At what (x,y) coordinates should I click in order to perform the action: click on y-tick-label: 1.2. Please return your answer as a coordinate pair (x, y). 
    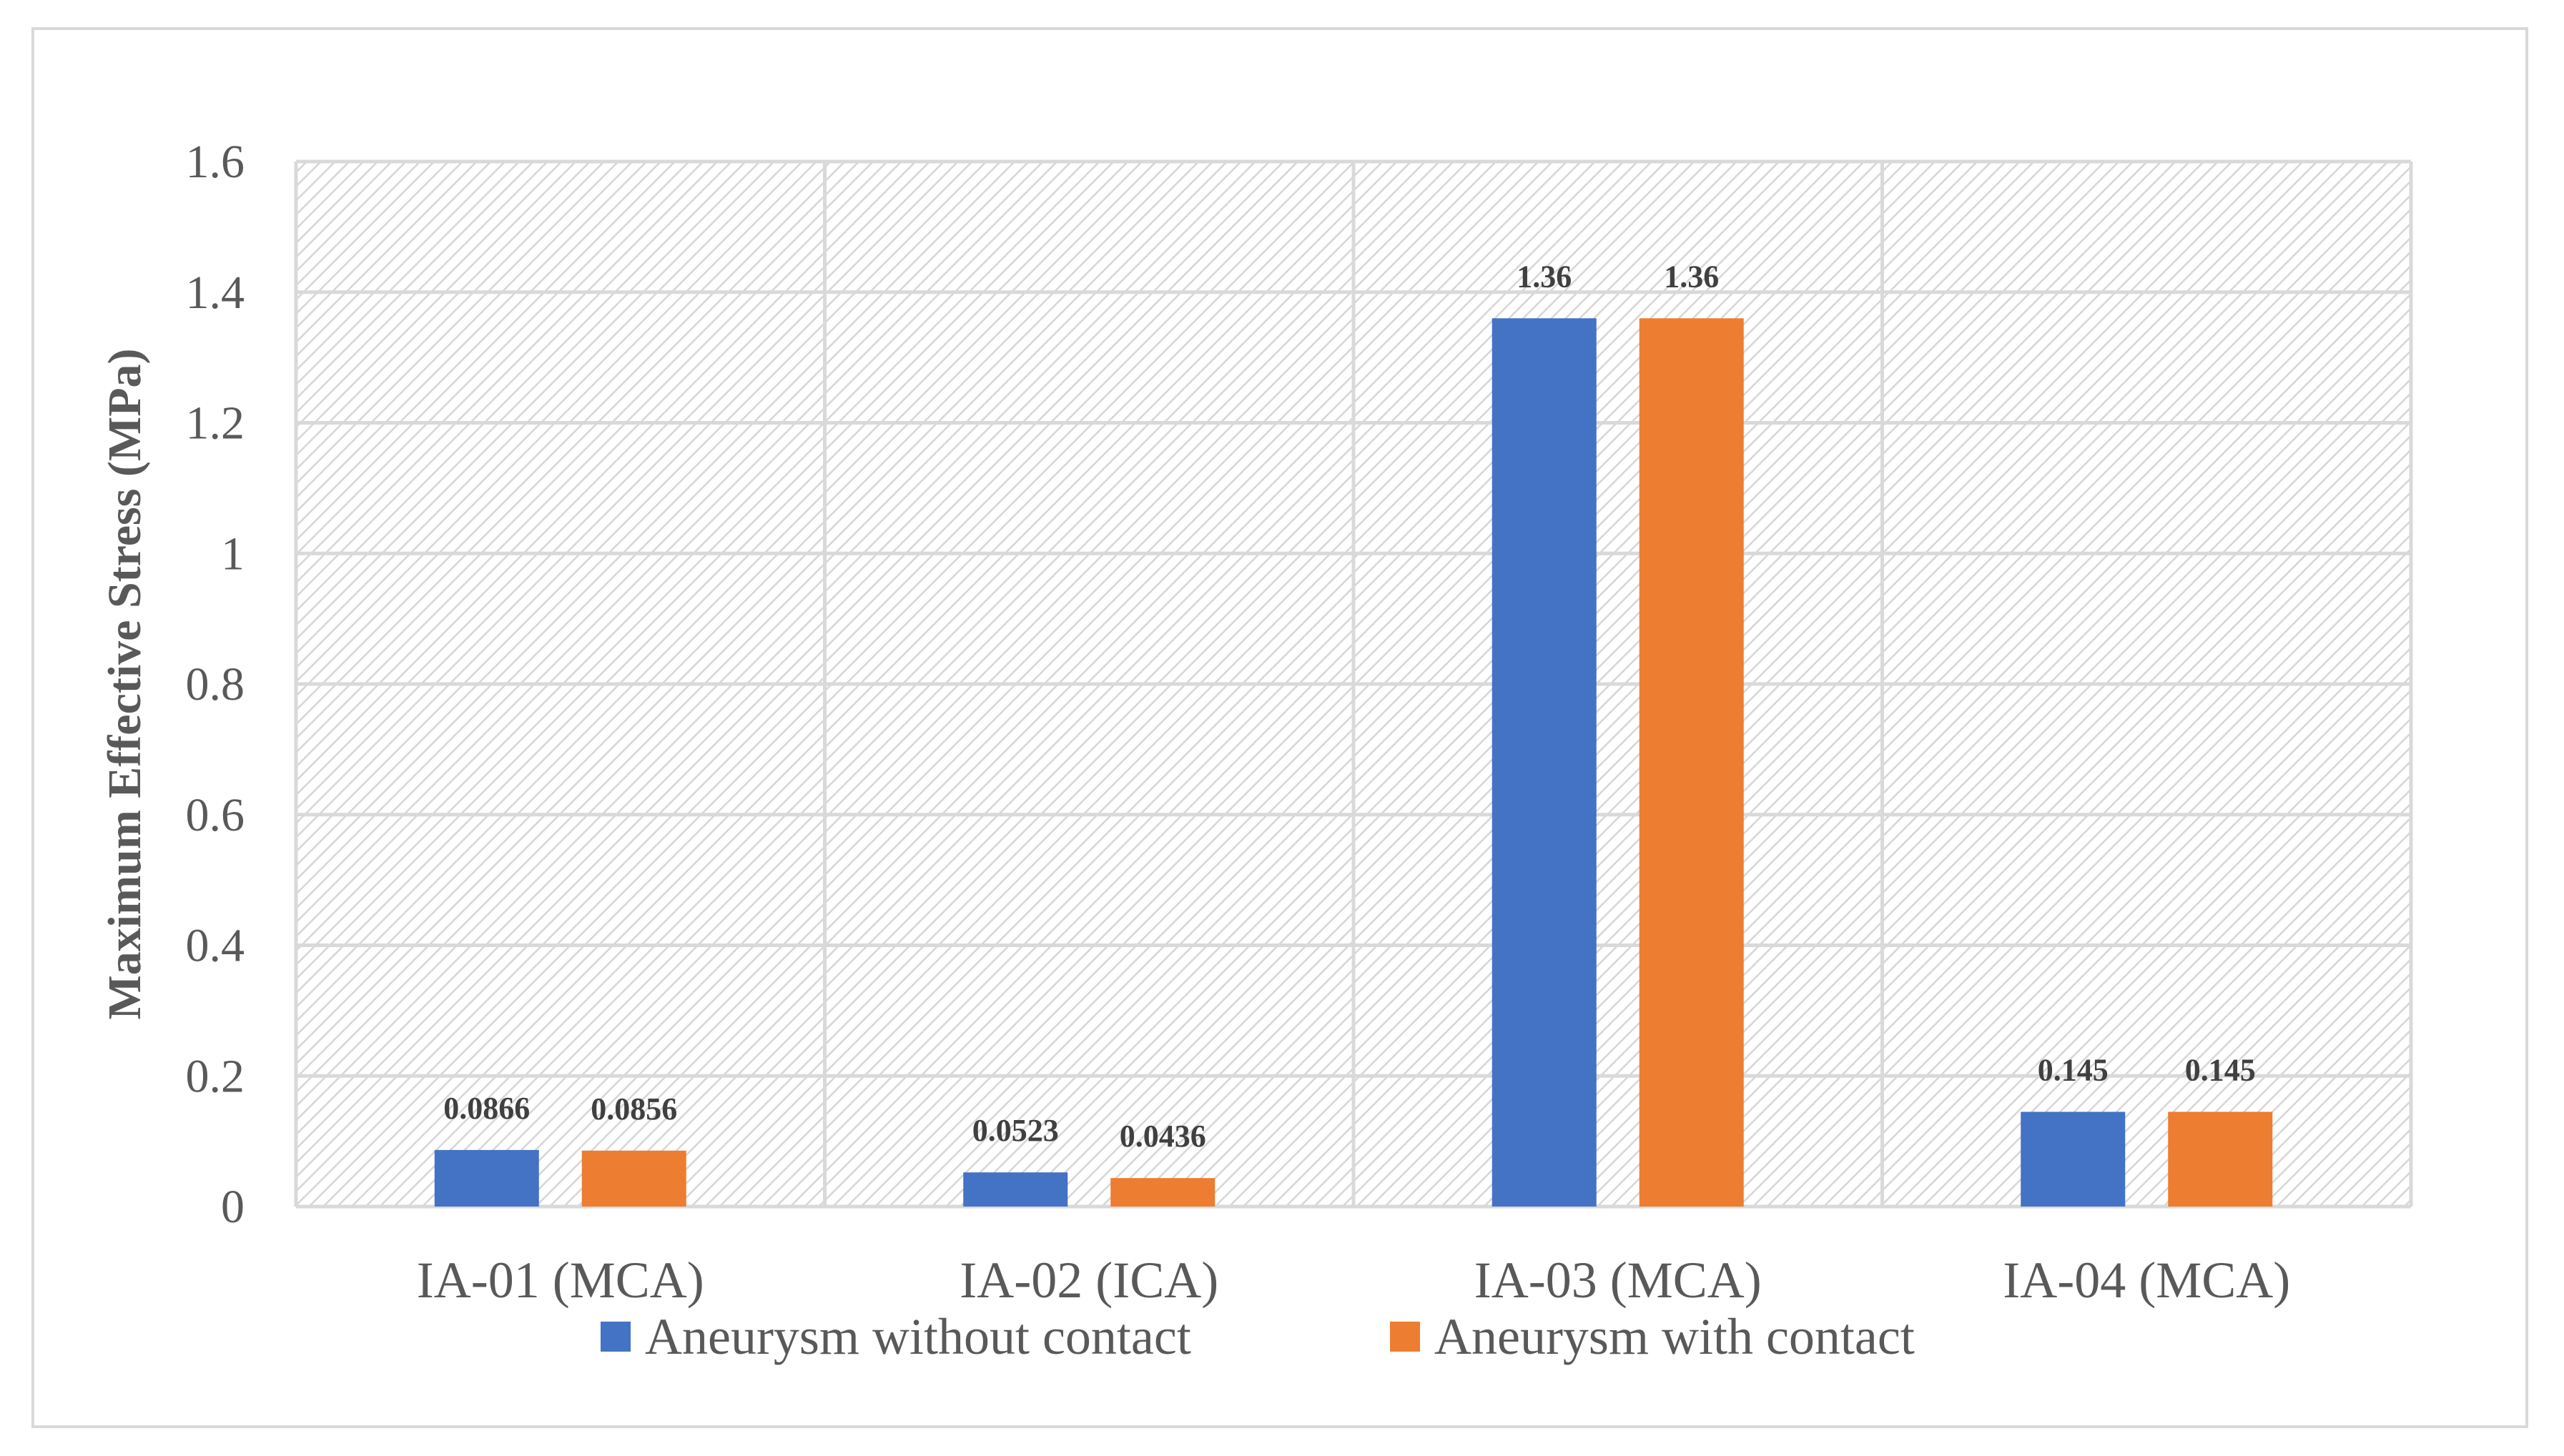
    Looking at the image, I should click on (215, 423).